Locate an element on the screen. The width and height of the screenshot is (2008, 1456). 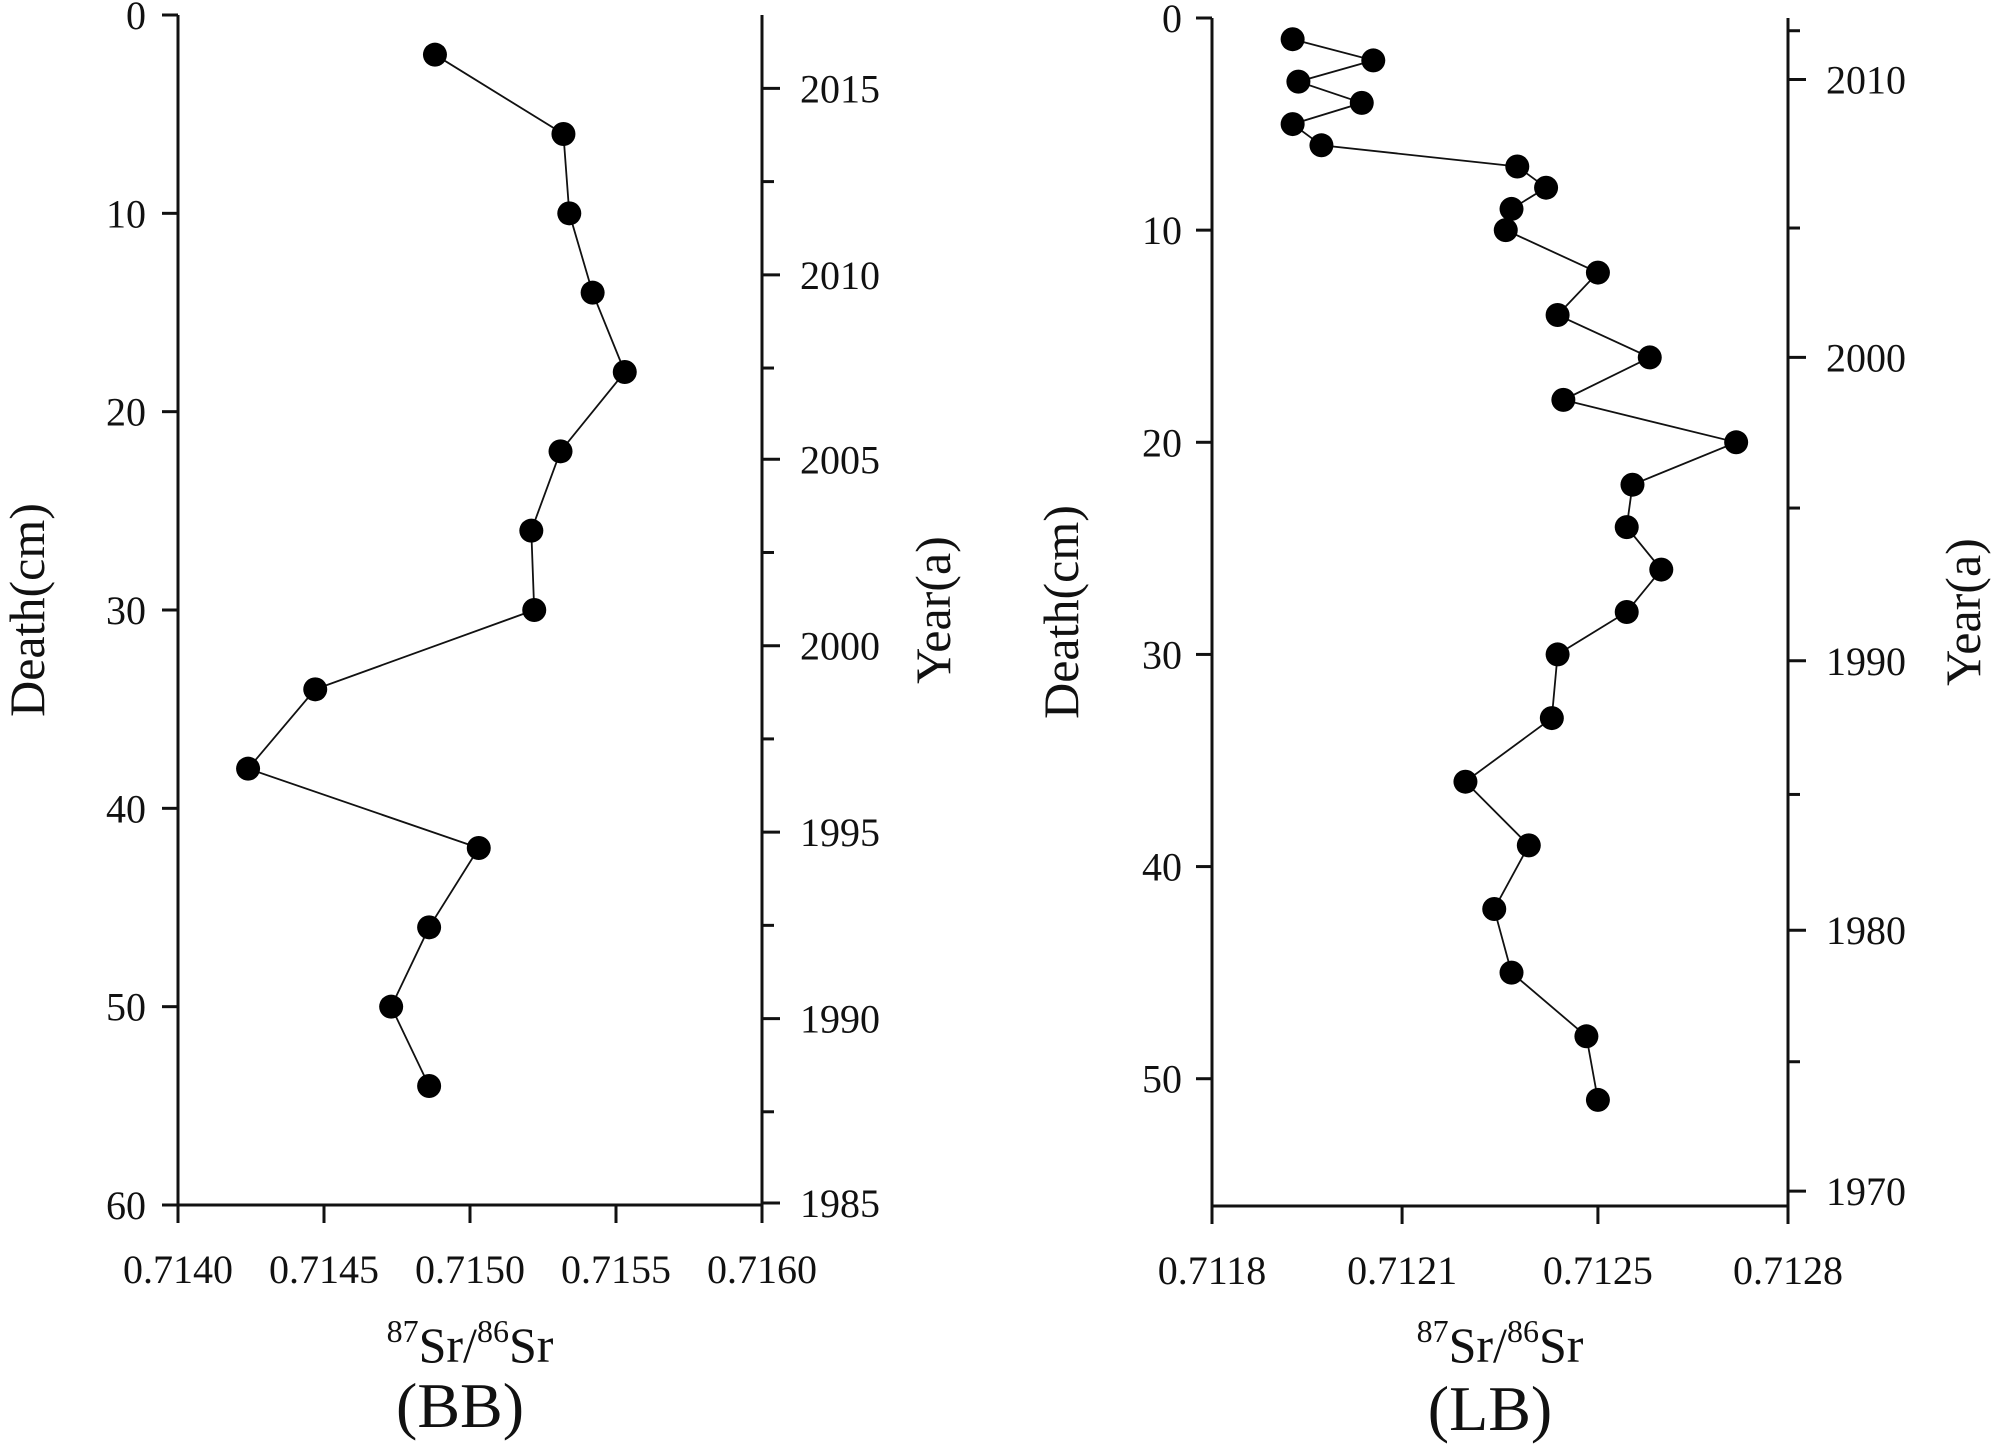
x-tick-label: 0.7155 is located at coordinates (616, 1269).